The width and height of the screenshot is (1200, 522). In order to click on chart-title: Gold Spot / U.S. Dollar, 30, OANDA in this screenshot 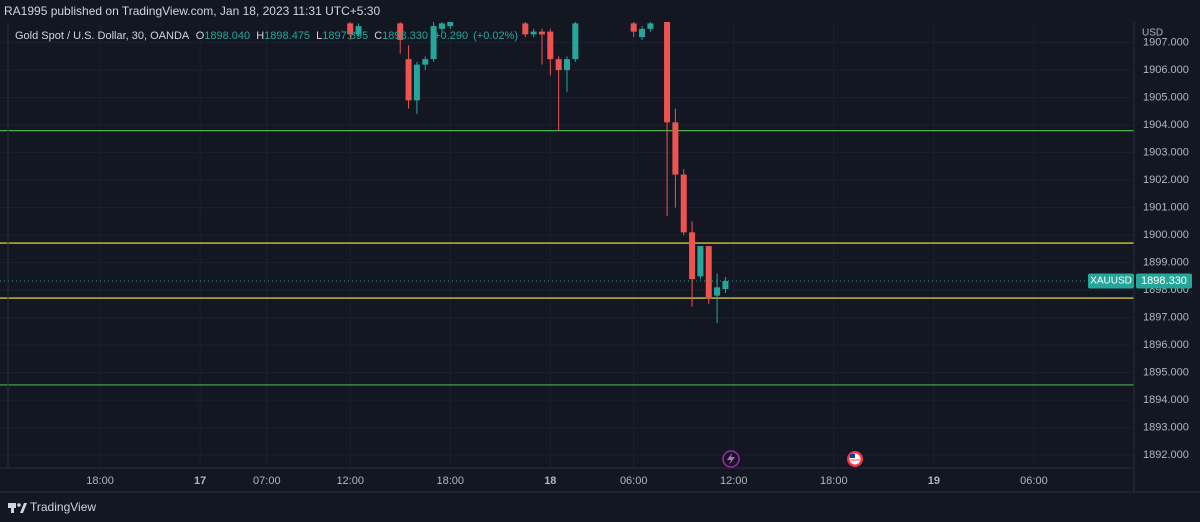, I will do `click(102, 36)`.